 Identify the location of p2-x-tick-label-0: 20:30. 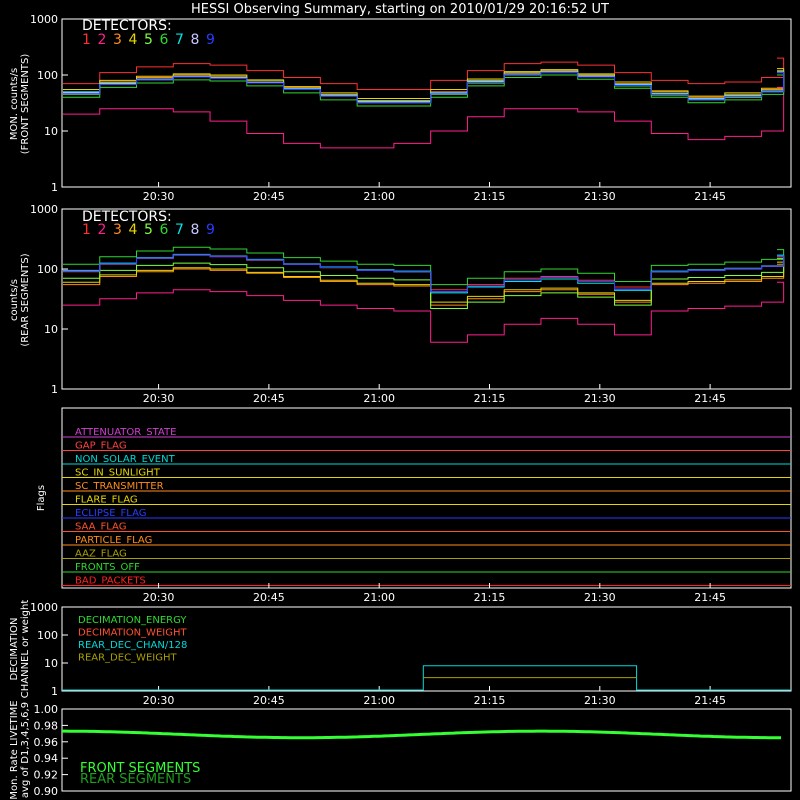
(159, 398).